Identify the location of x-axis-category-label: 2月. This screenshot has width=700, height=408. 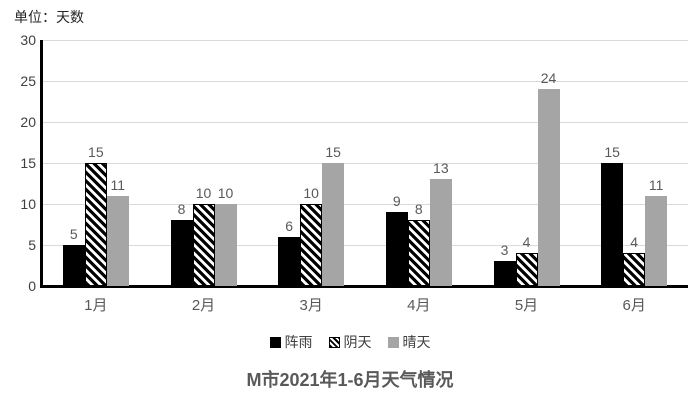
(203, 305).